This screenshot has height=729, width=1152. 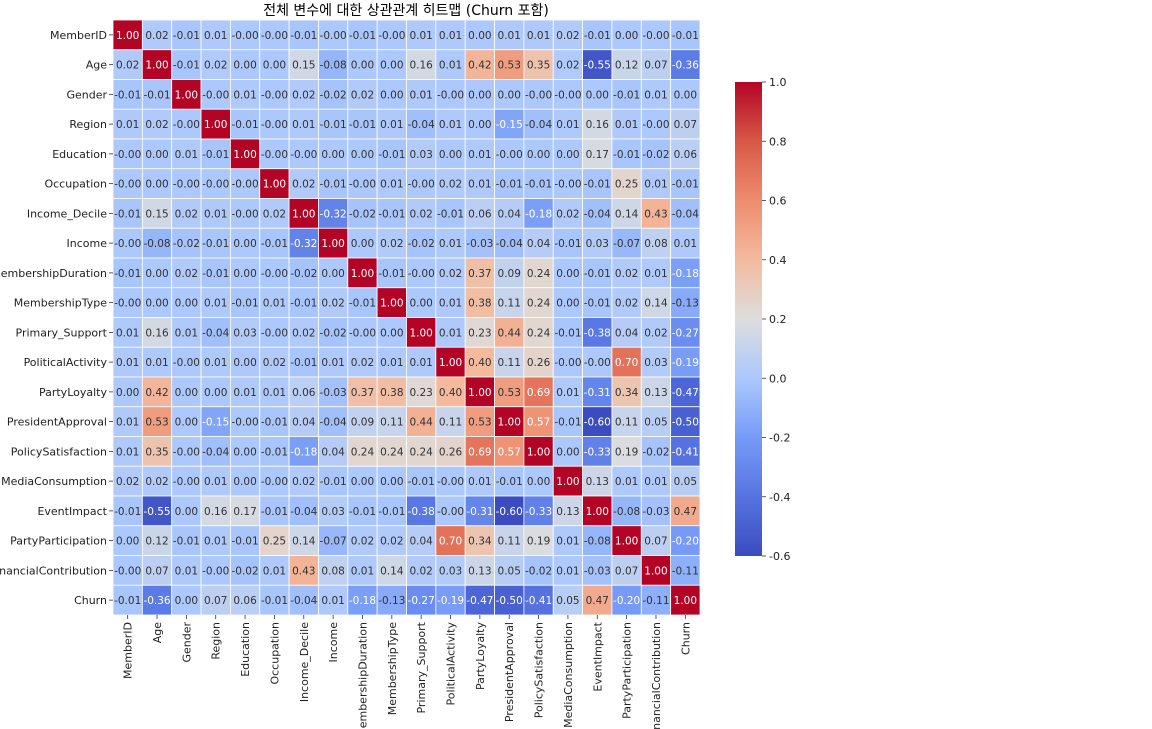 I want to click on row-label: Age, so click(x=97, y=65).